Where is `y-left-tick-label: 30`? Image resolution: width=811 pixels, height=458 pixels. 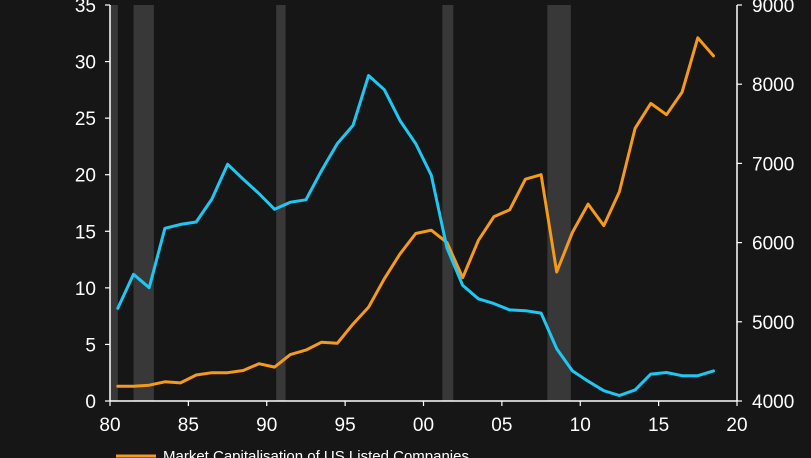 y-left-tick-label: 30 is located at coordinates (85, 63).